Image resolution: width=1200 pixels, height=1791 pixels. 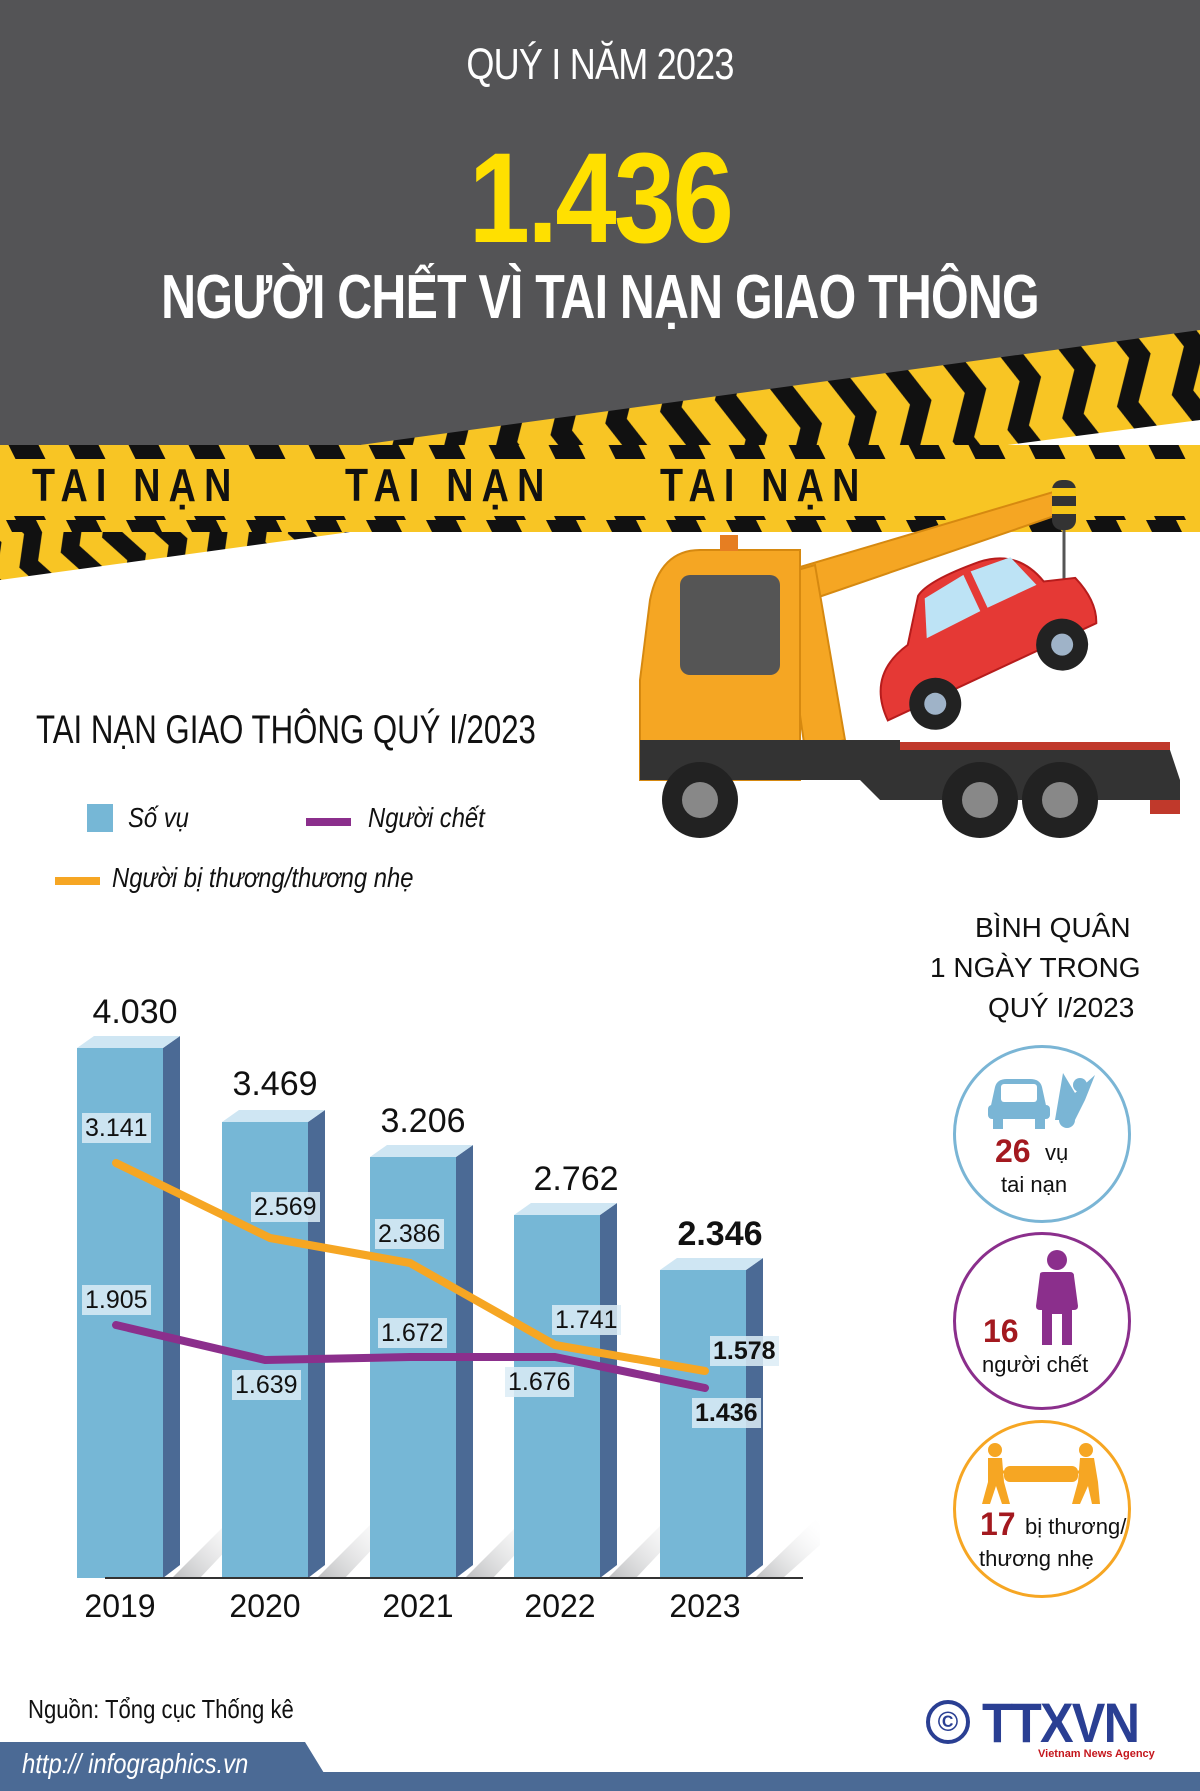 What do you see at coordinates (705, 1606) in the screenshot?
I see `x-axis-label: 2023` at bounding box center [705, 1606].